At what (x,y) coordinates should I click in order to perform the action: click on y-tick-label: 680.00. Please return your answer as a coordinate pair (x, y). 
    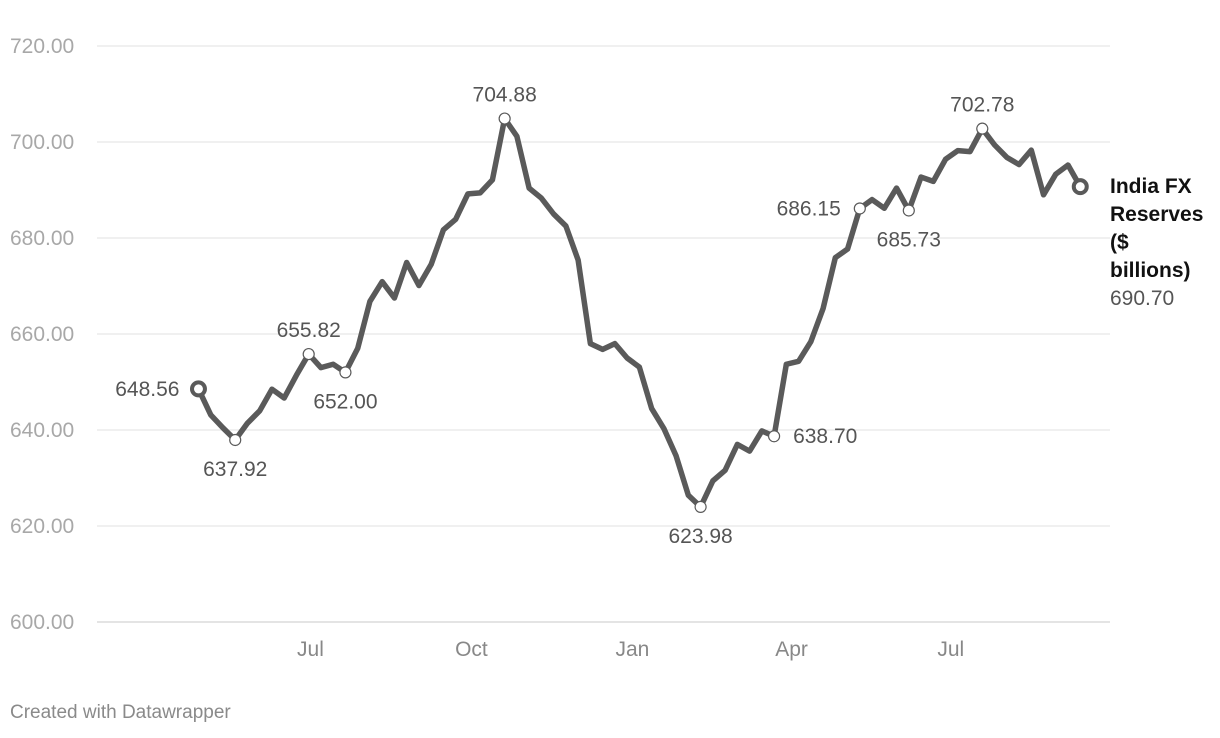
    Looking at the image, I should click on (42, 238).